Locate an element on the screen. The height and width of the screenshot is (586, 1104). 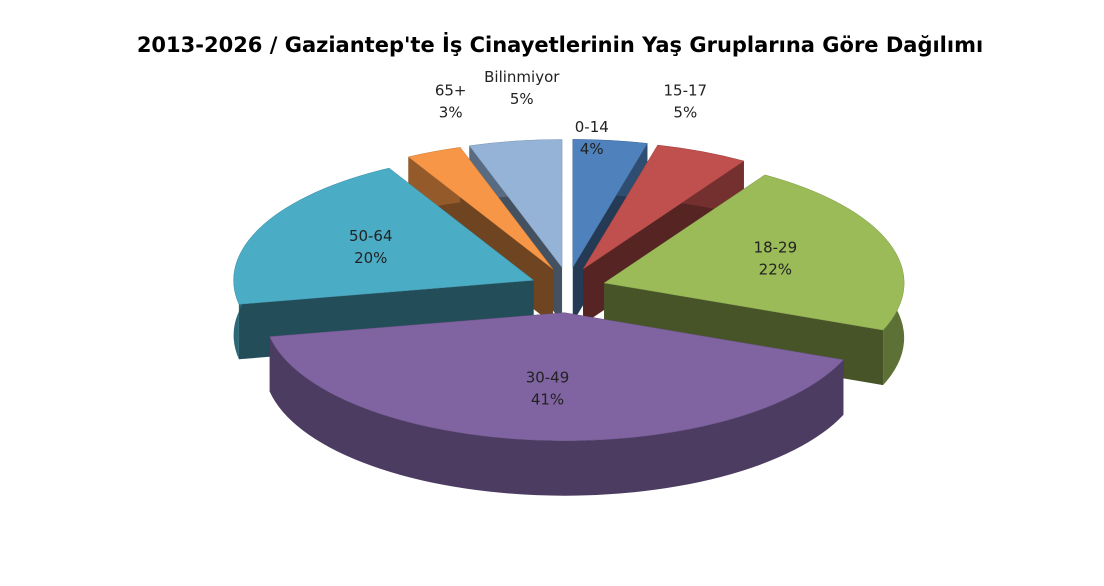
slice-label: 0-14 is located at coordinates (592, 127).